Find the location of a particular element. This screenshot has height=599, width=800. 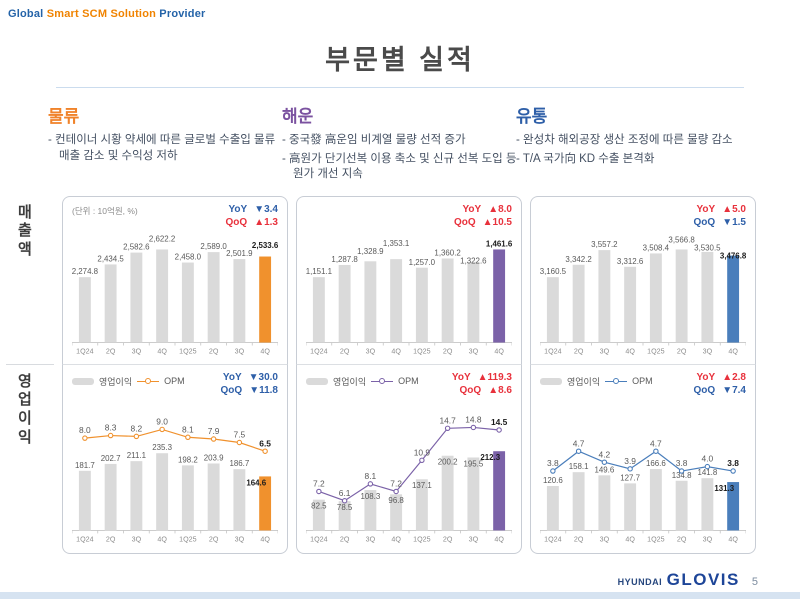

svg-text: 120.6 is located at coordinates (553, 480).